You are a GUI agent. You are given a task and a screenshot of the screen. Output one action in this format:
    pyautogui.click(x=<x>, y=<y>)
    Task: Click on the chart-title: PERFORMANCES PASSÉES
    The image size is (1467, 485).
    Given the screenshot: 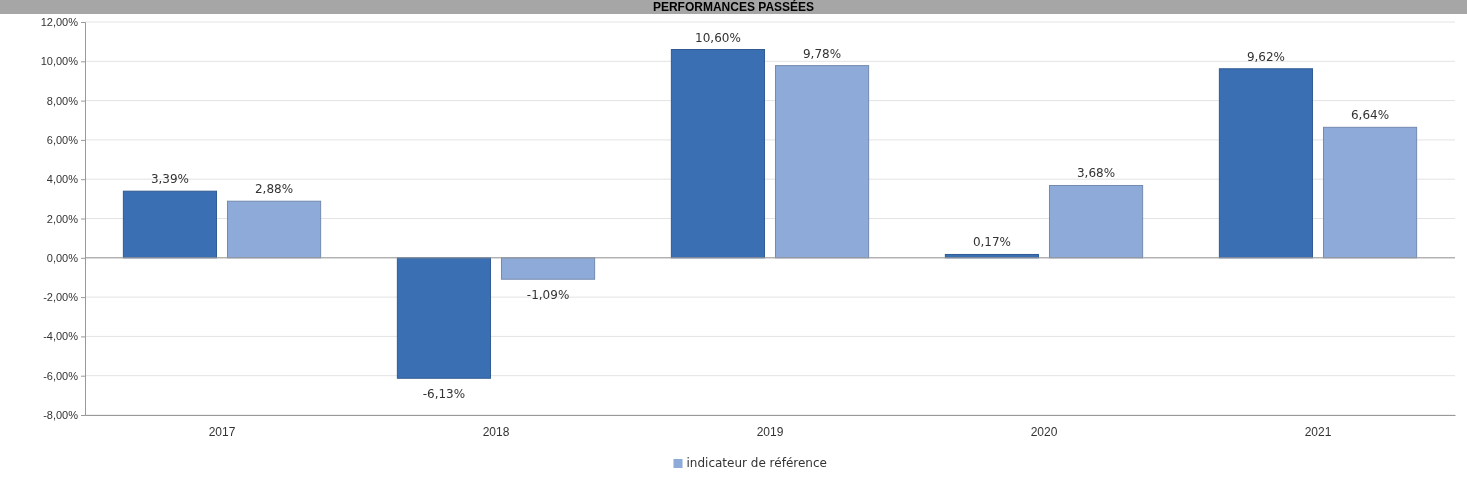 What is the action you would take?
    pyautogui.click(x=733, y=7)
    